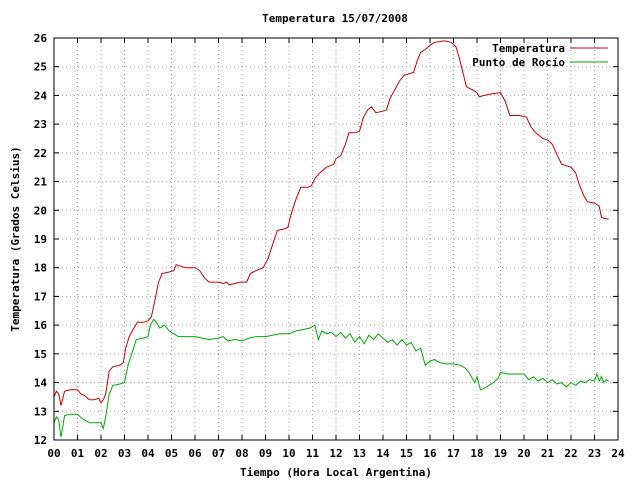 The width and height of the screenshot is (640, 480). I want to click on y-tick-label: 24, so click(41, 95).